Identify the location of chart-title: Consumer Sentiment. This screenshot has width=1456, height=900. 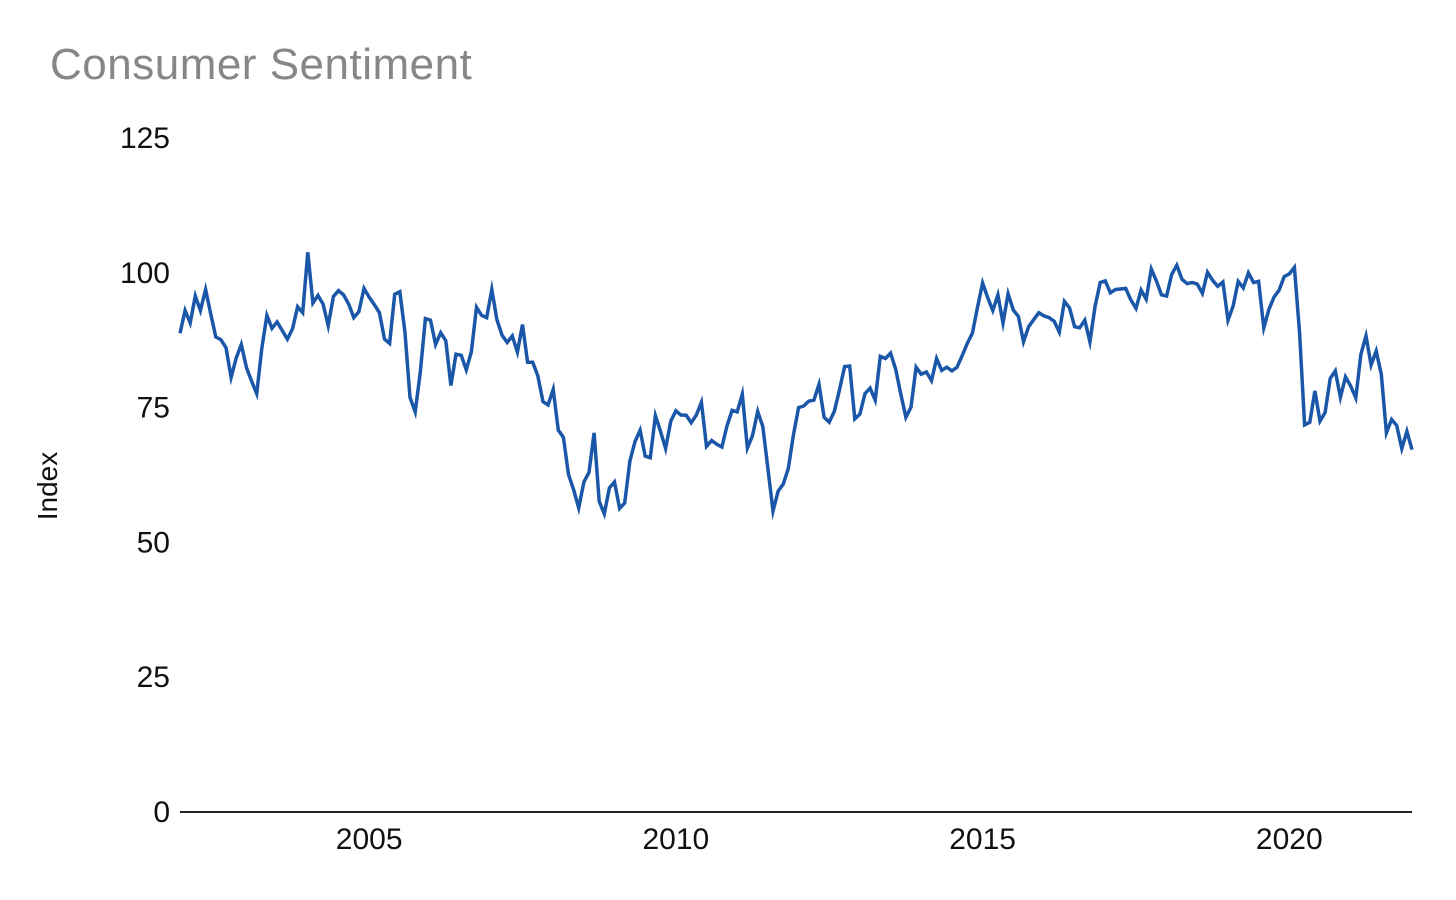
(261, 64).